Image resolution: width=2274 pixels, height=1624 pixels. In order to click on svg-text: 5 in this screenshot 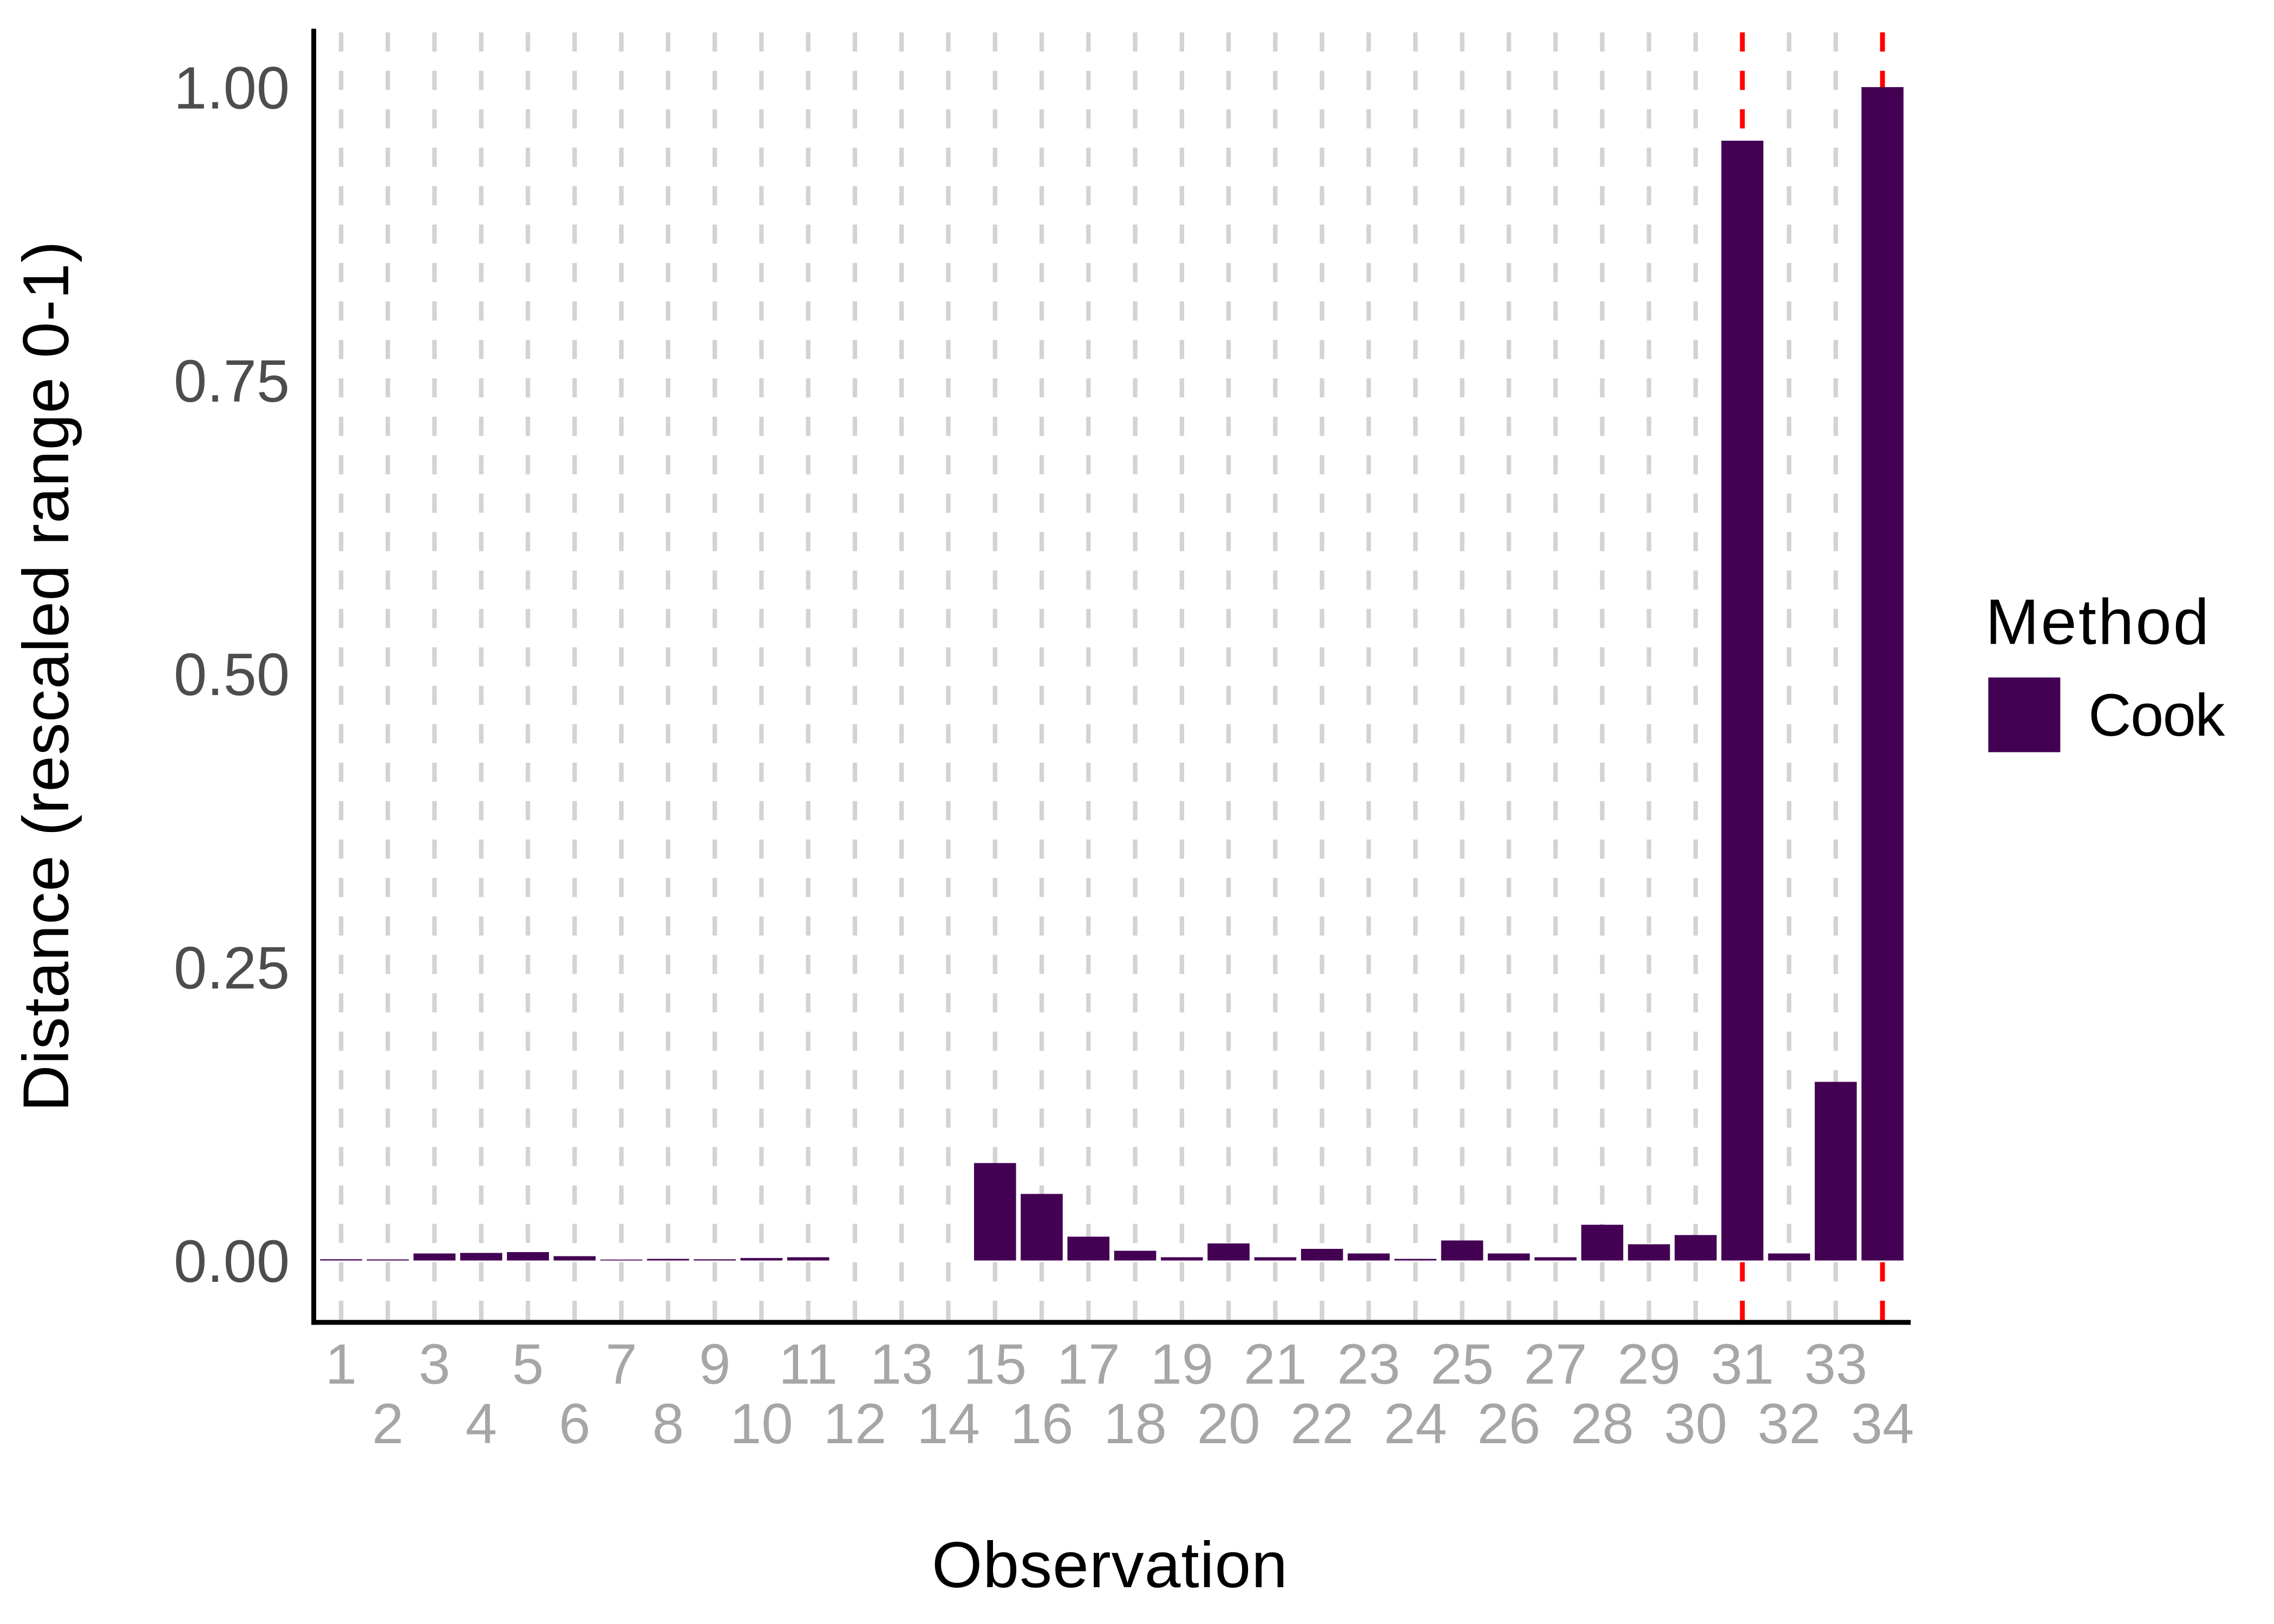, I will do `click(528, 1364)`.